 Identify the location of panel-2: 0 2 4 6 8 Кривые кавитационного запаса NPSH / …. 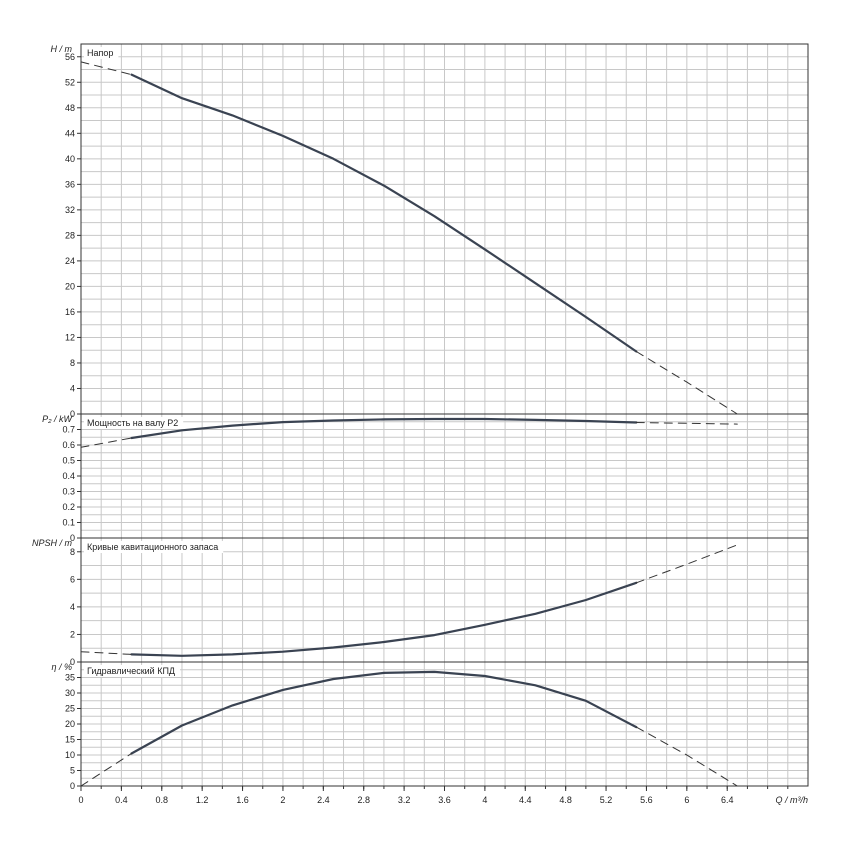
(420, 602).